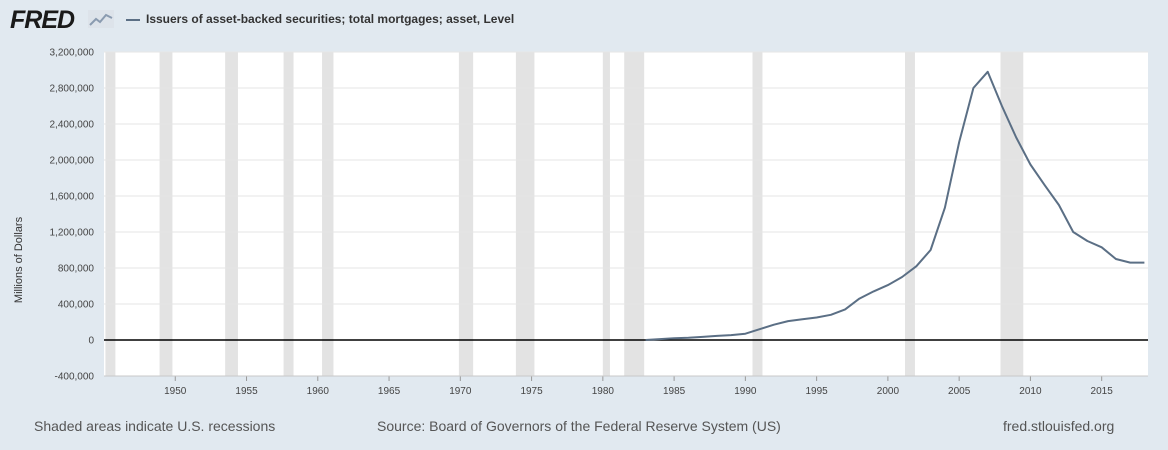 The width and height of the screenshot is (1168, 450). Describe the element at coordinates (133, 19) in the screenshot. I see `legend-swatch` at that location.